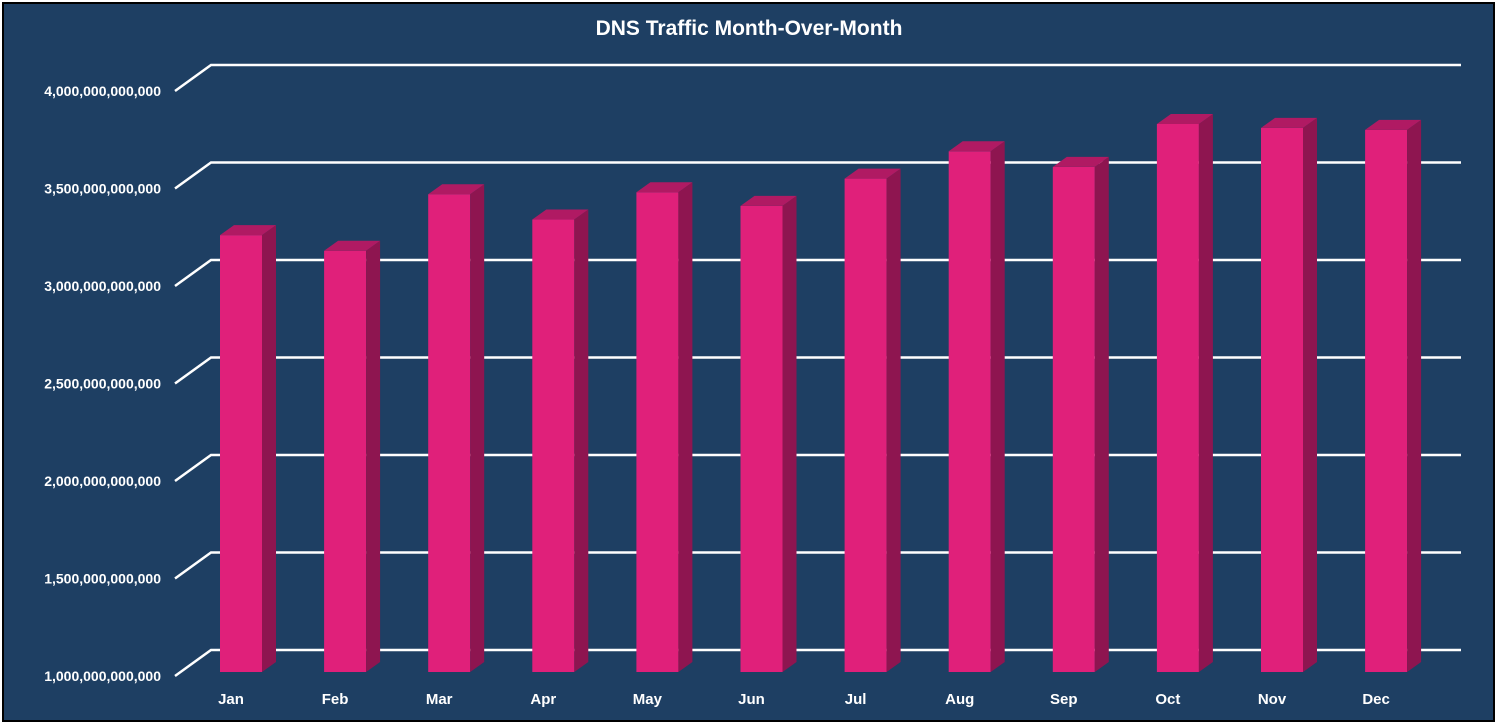 The height and width of the screenshot is (724, 1497). I want to click on bar-dec, so click(1393, 396).